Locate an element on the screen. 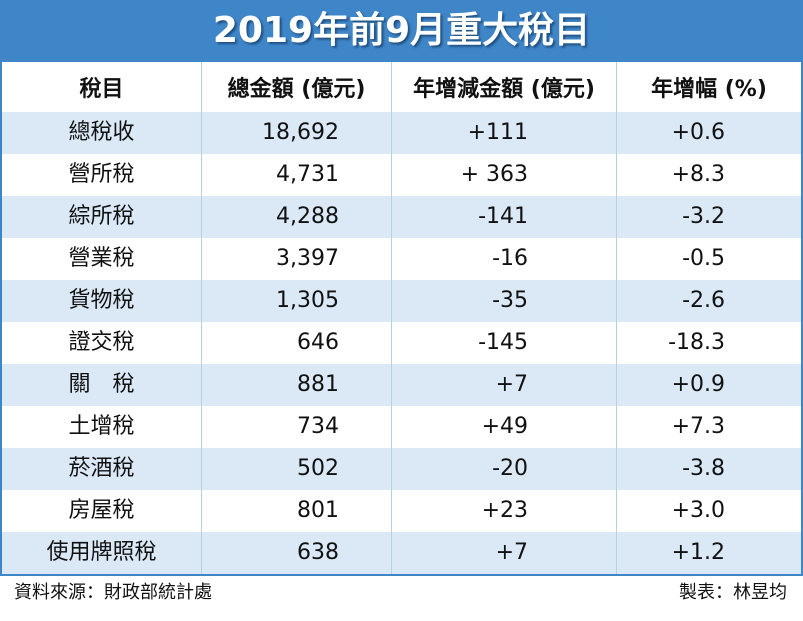 The image size is (803, 621). table-cell: +1.2 is located at coordinates (698, 552).